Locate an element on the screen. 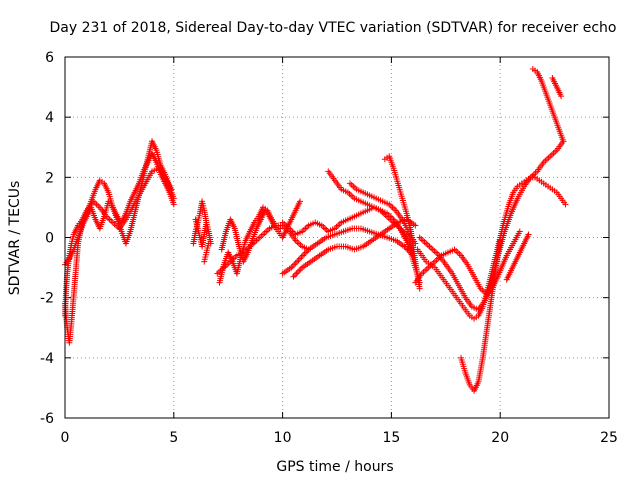 The height and width of the screenshot is (480, 640). y-tick-label: -2 is located at coordinates (47, 299).